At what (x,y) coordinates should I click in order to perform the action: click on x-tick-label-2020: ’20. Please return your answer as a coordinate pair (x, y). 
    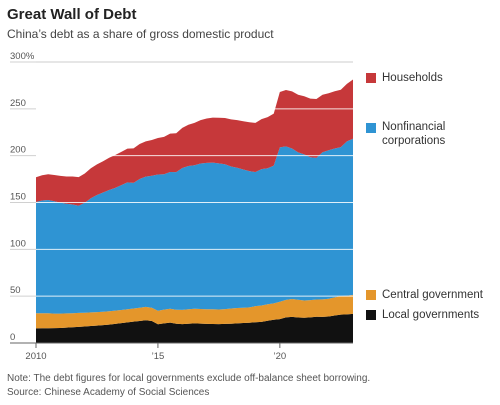
    Looking at the image, I should click on (280, 356).